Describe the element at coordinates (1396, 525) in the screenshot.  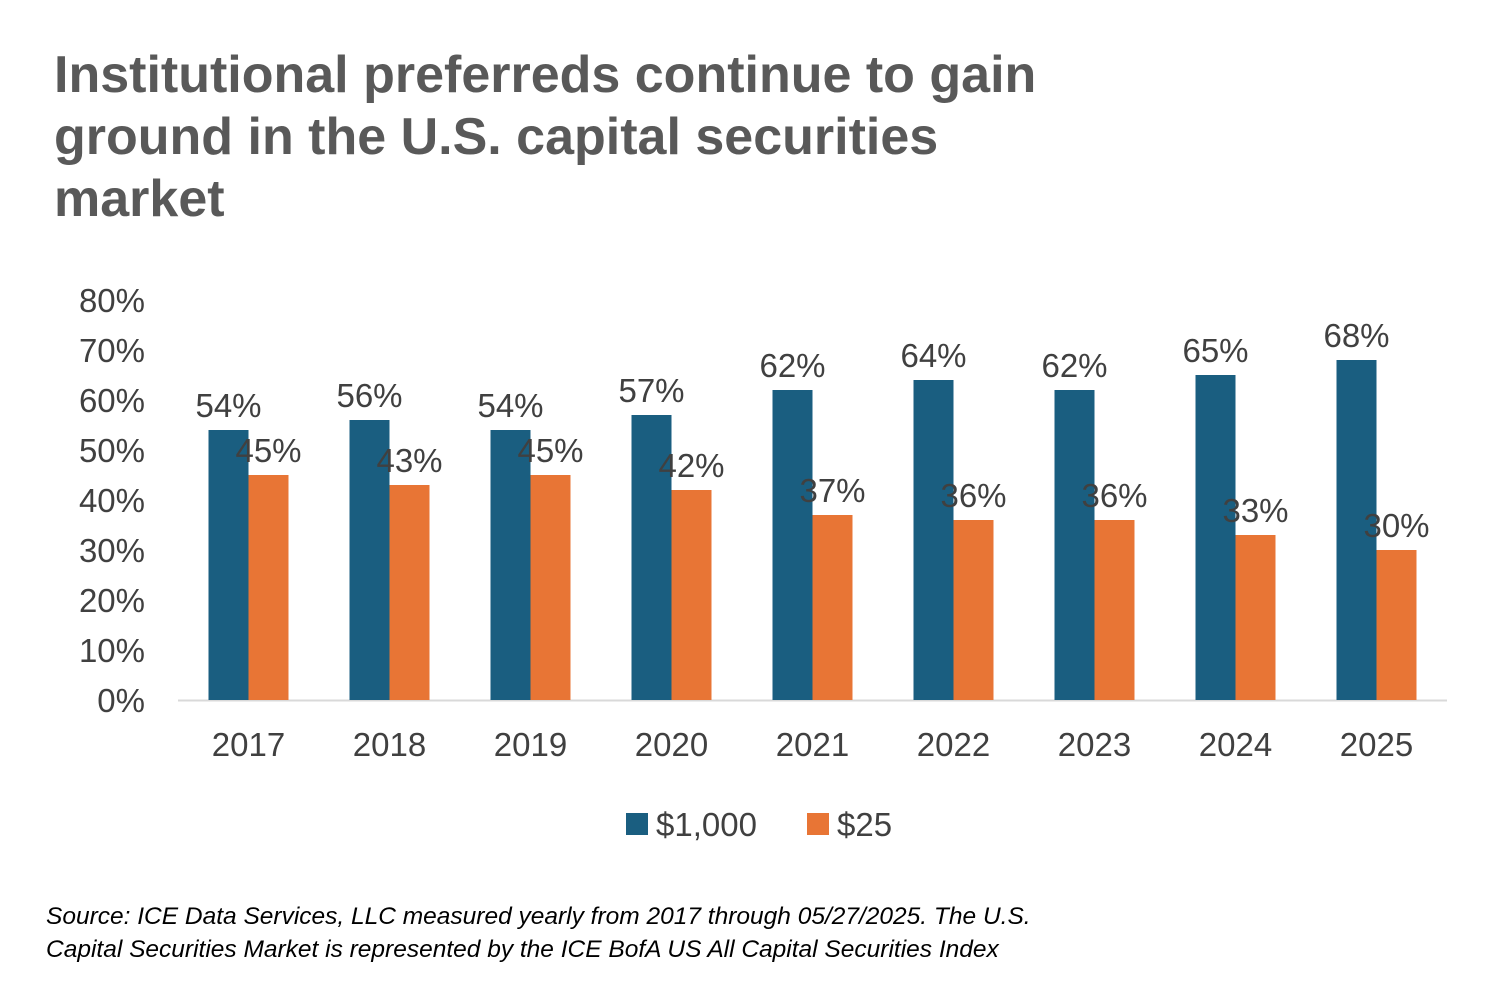
I see `data-label-25: 30%` at that location.